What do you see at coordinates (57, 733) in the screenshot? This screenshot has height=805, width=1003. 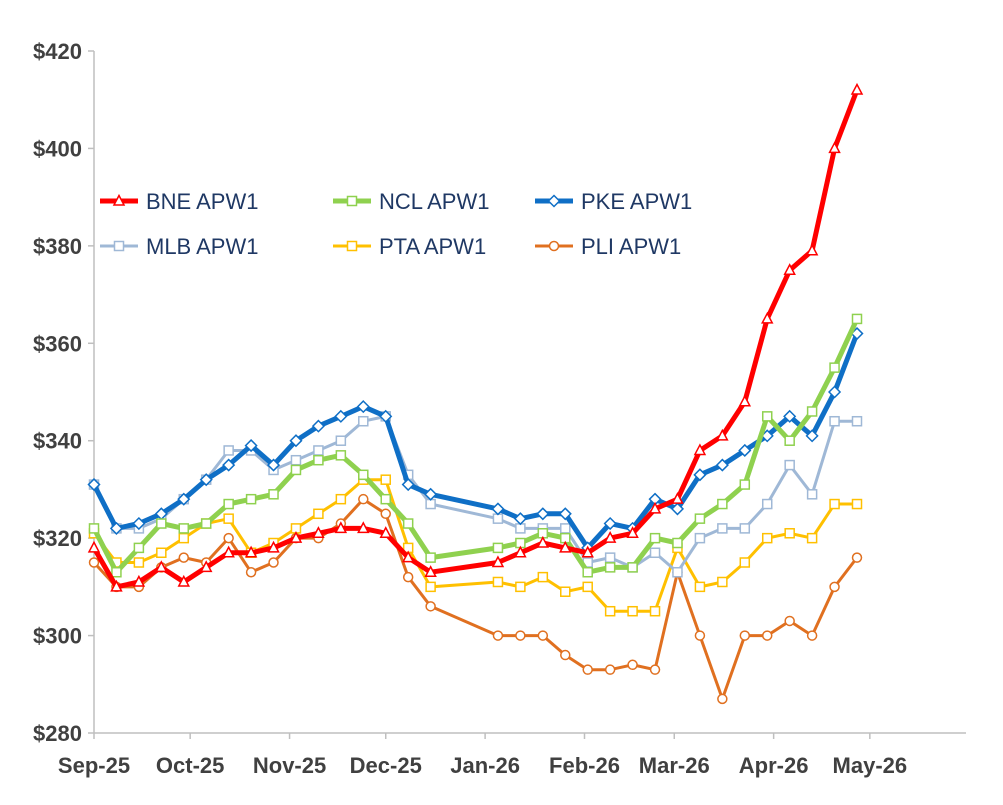 I see `y-tick-label: $280` at bounding box center [57, 733].